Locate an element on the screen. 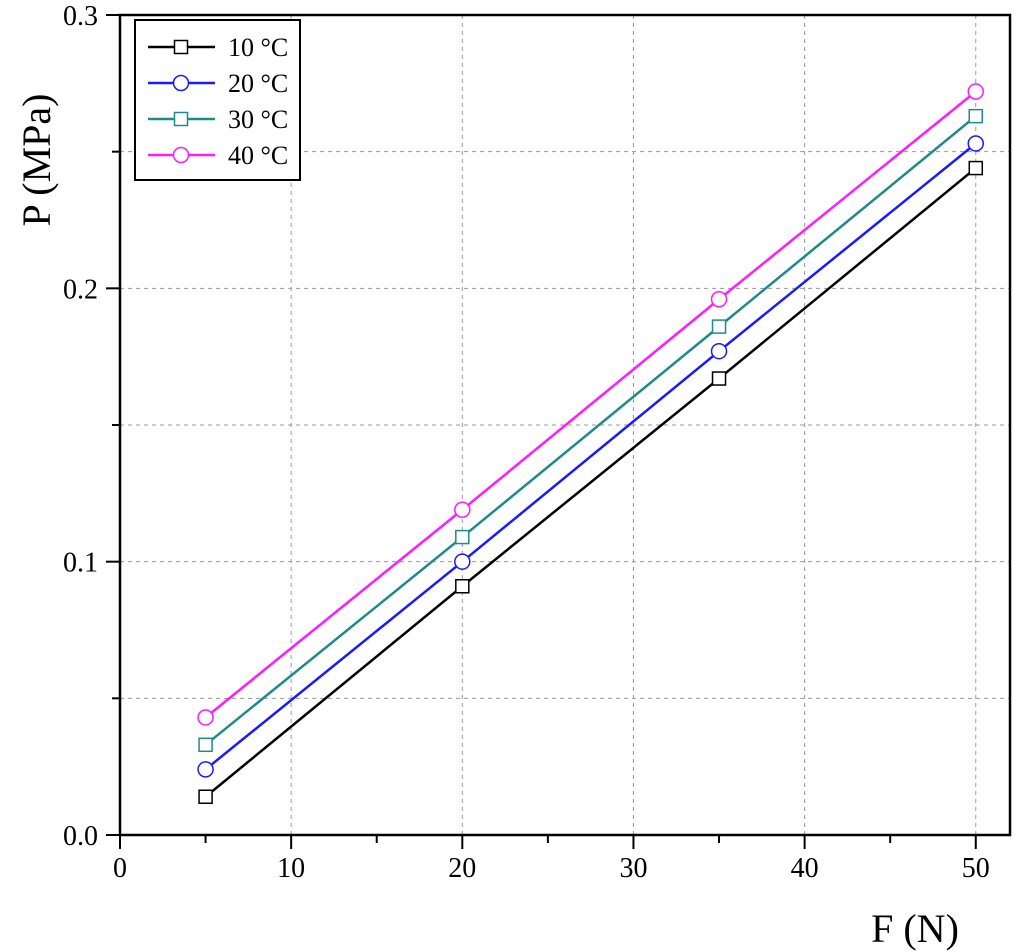 The image size is (1024, 952). legend-label: 10 °C is located at coordinates (258, 47).